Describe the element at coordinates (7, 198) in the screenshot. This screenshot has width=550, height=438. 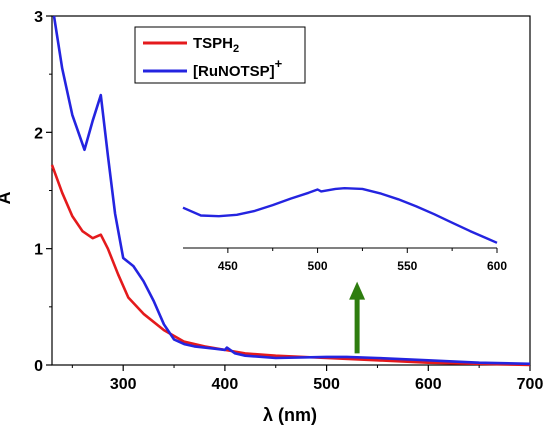
I see `y-axis-title: A` at that location.